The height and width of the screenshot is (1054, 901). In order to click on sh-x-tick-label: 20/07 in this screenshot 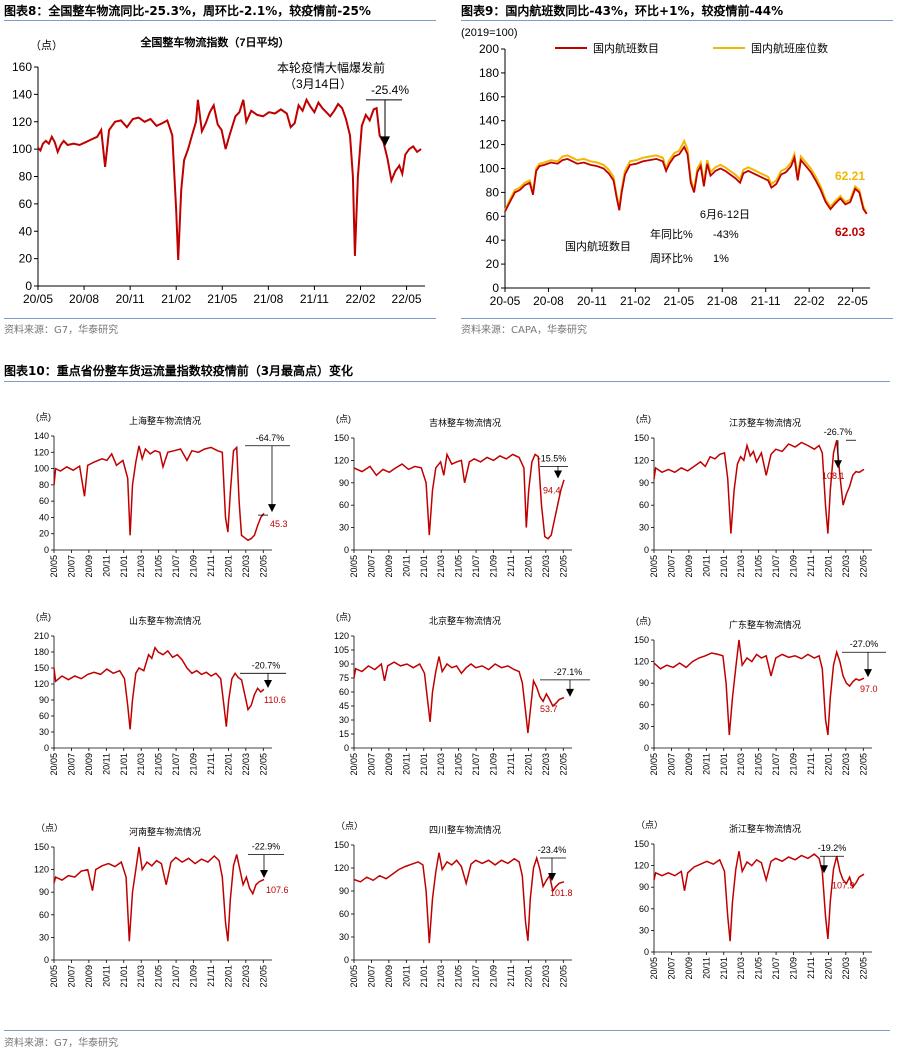, I will do `click(71, 566)`.